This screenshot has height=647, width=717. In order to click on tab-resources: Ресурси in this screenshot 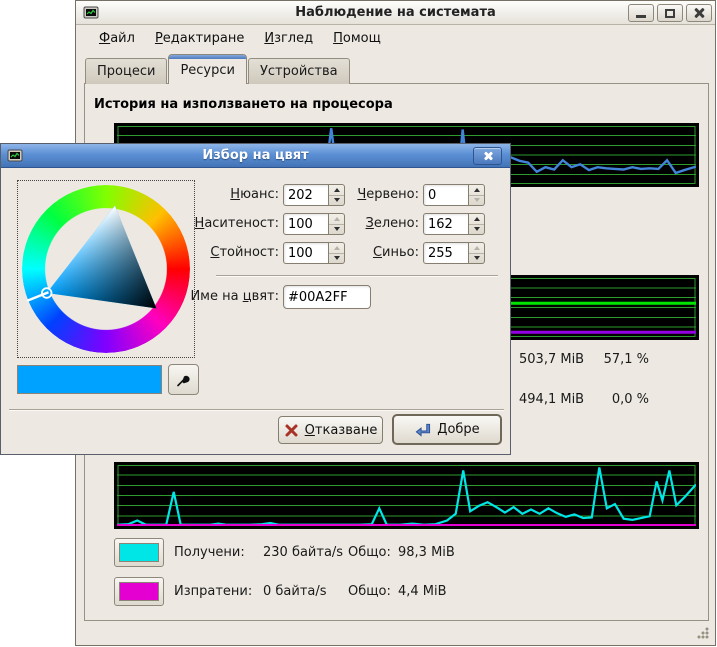, I will do `click(207, 69)`.